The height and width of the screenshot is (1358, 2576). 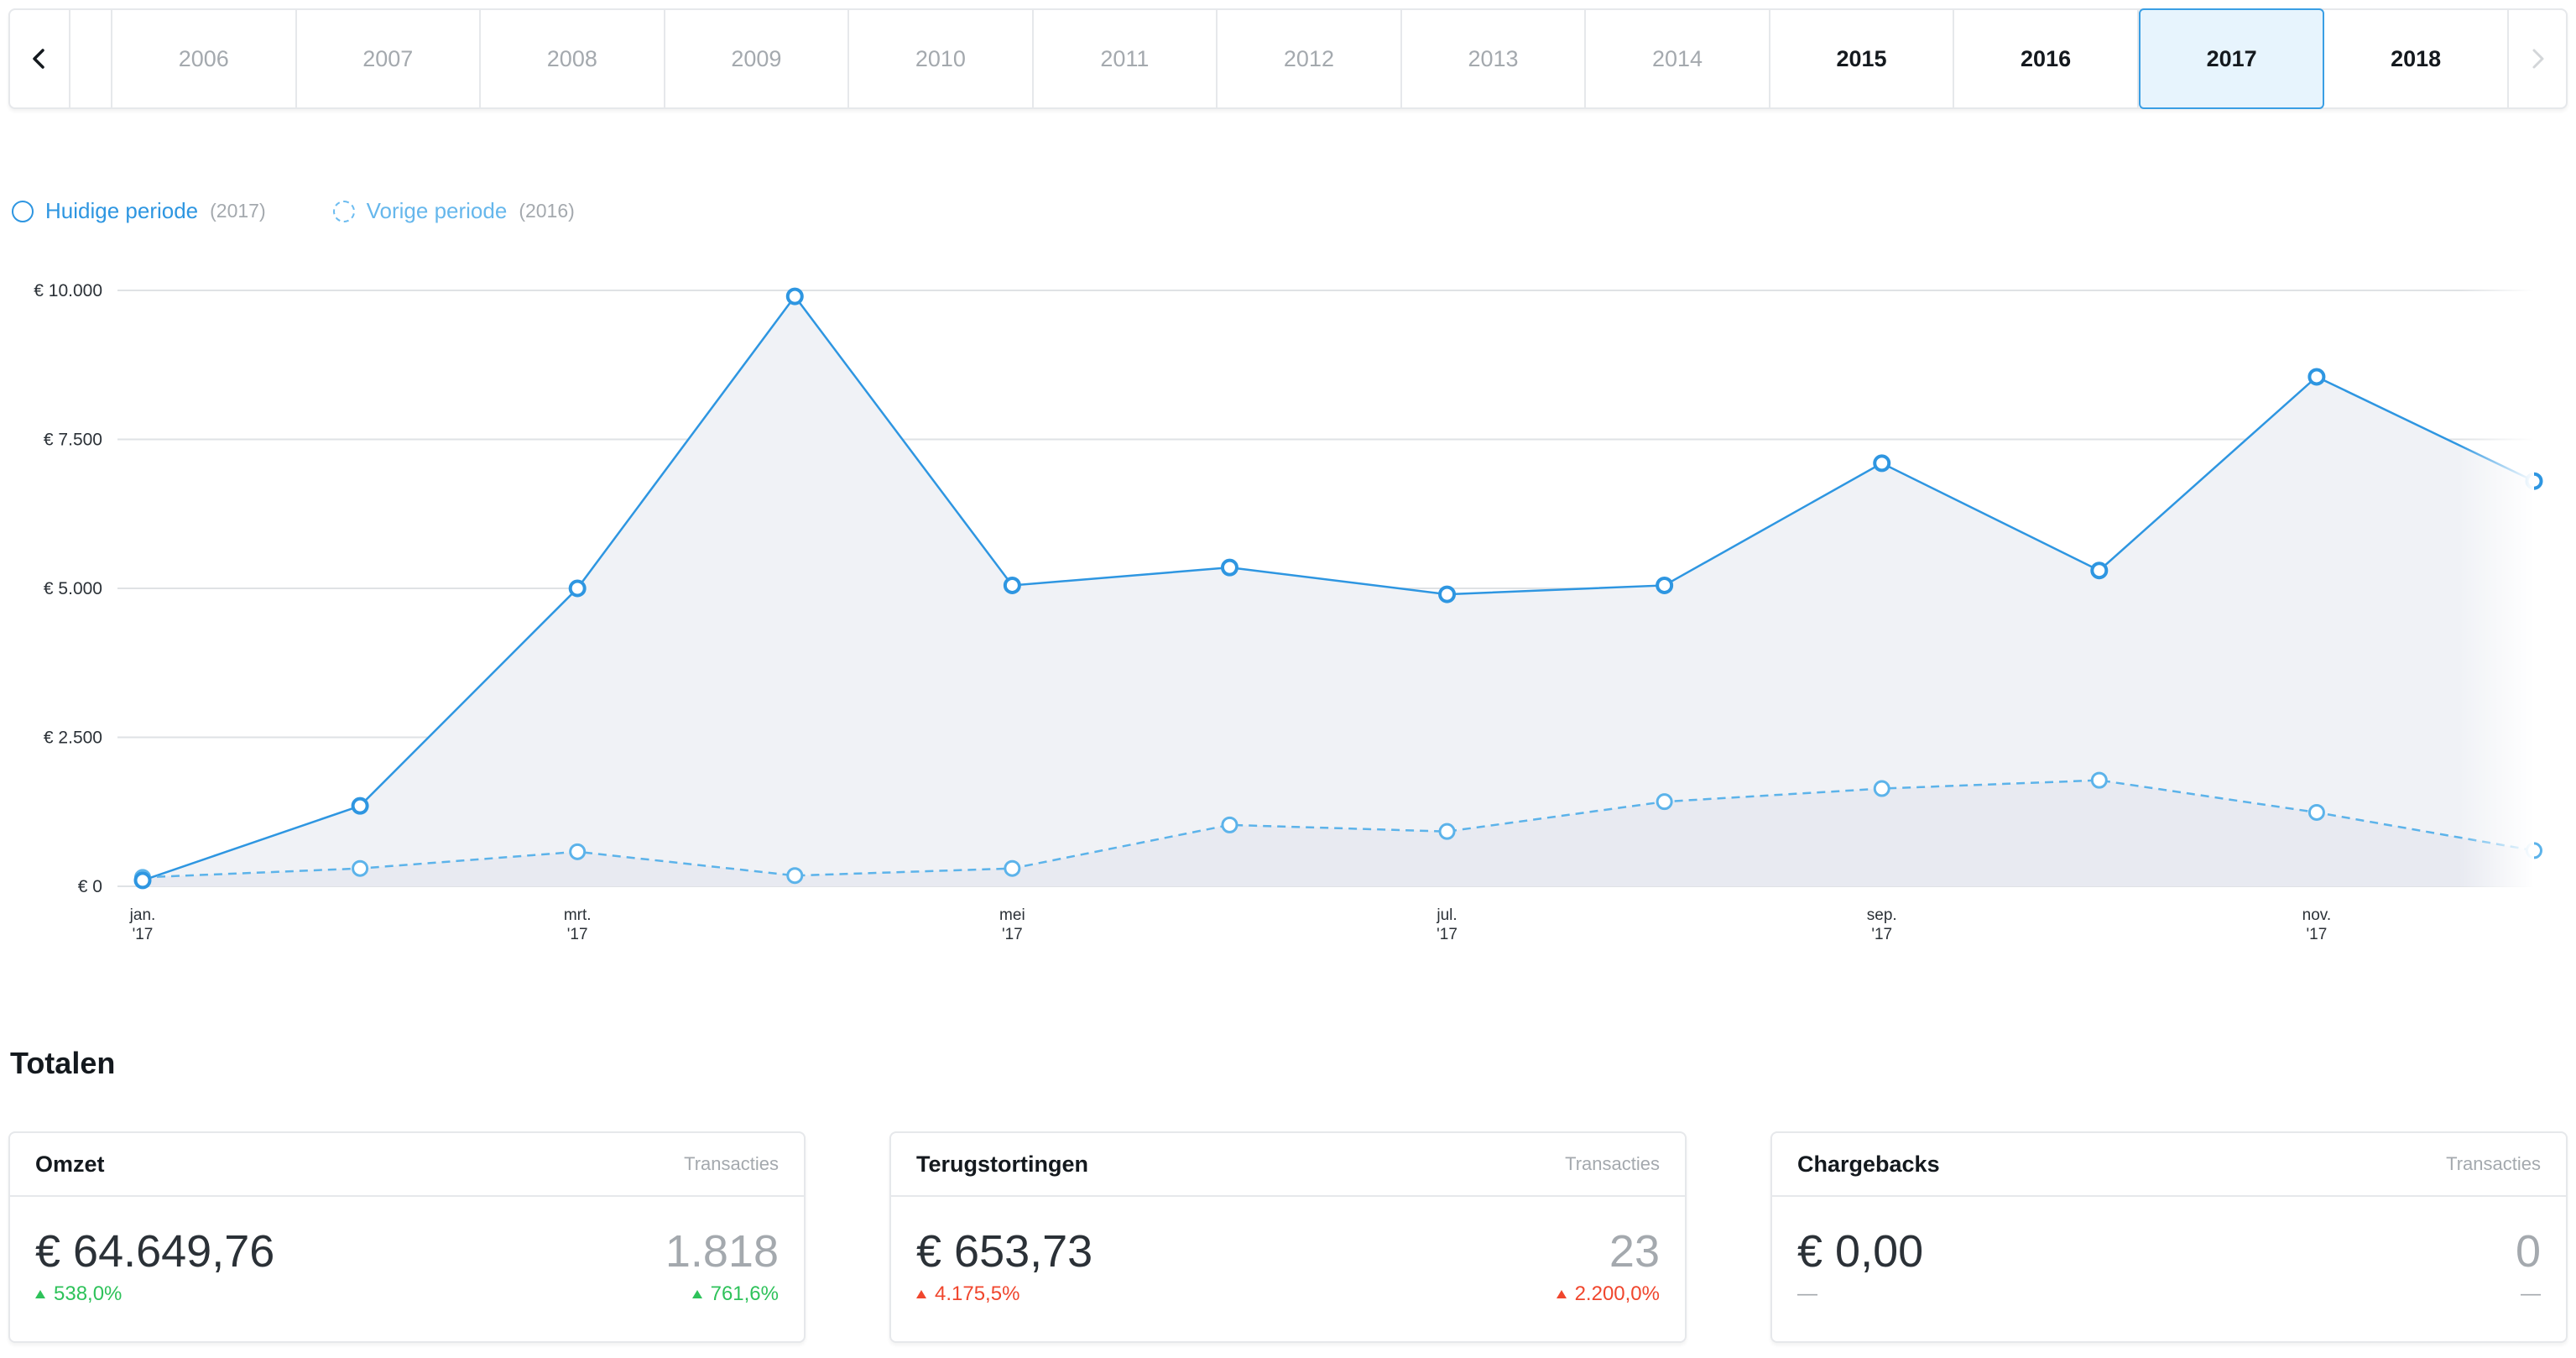 I want to click on x-tick-month: jan., so click(x=142, y=915).